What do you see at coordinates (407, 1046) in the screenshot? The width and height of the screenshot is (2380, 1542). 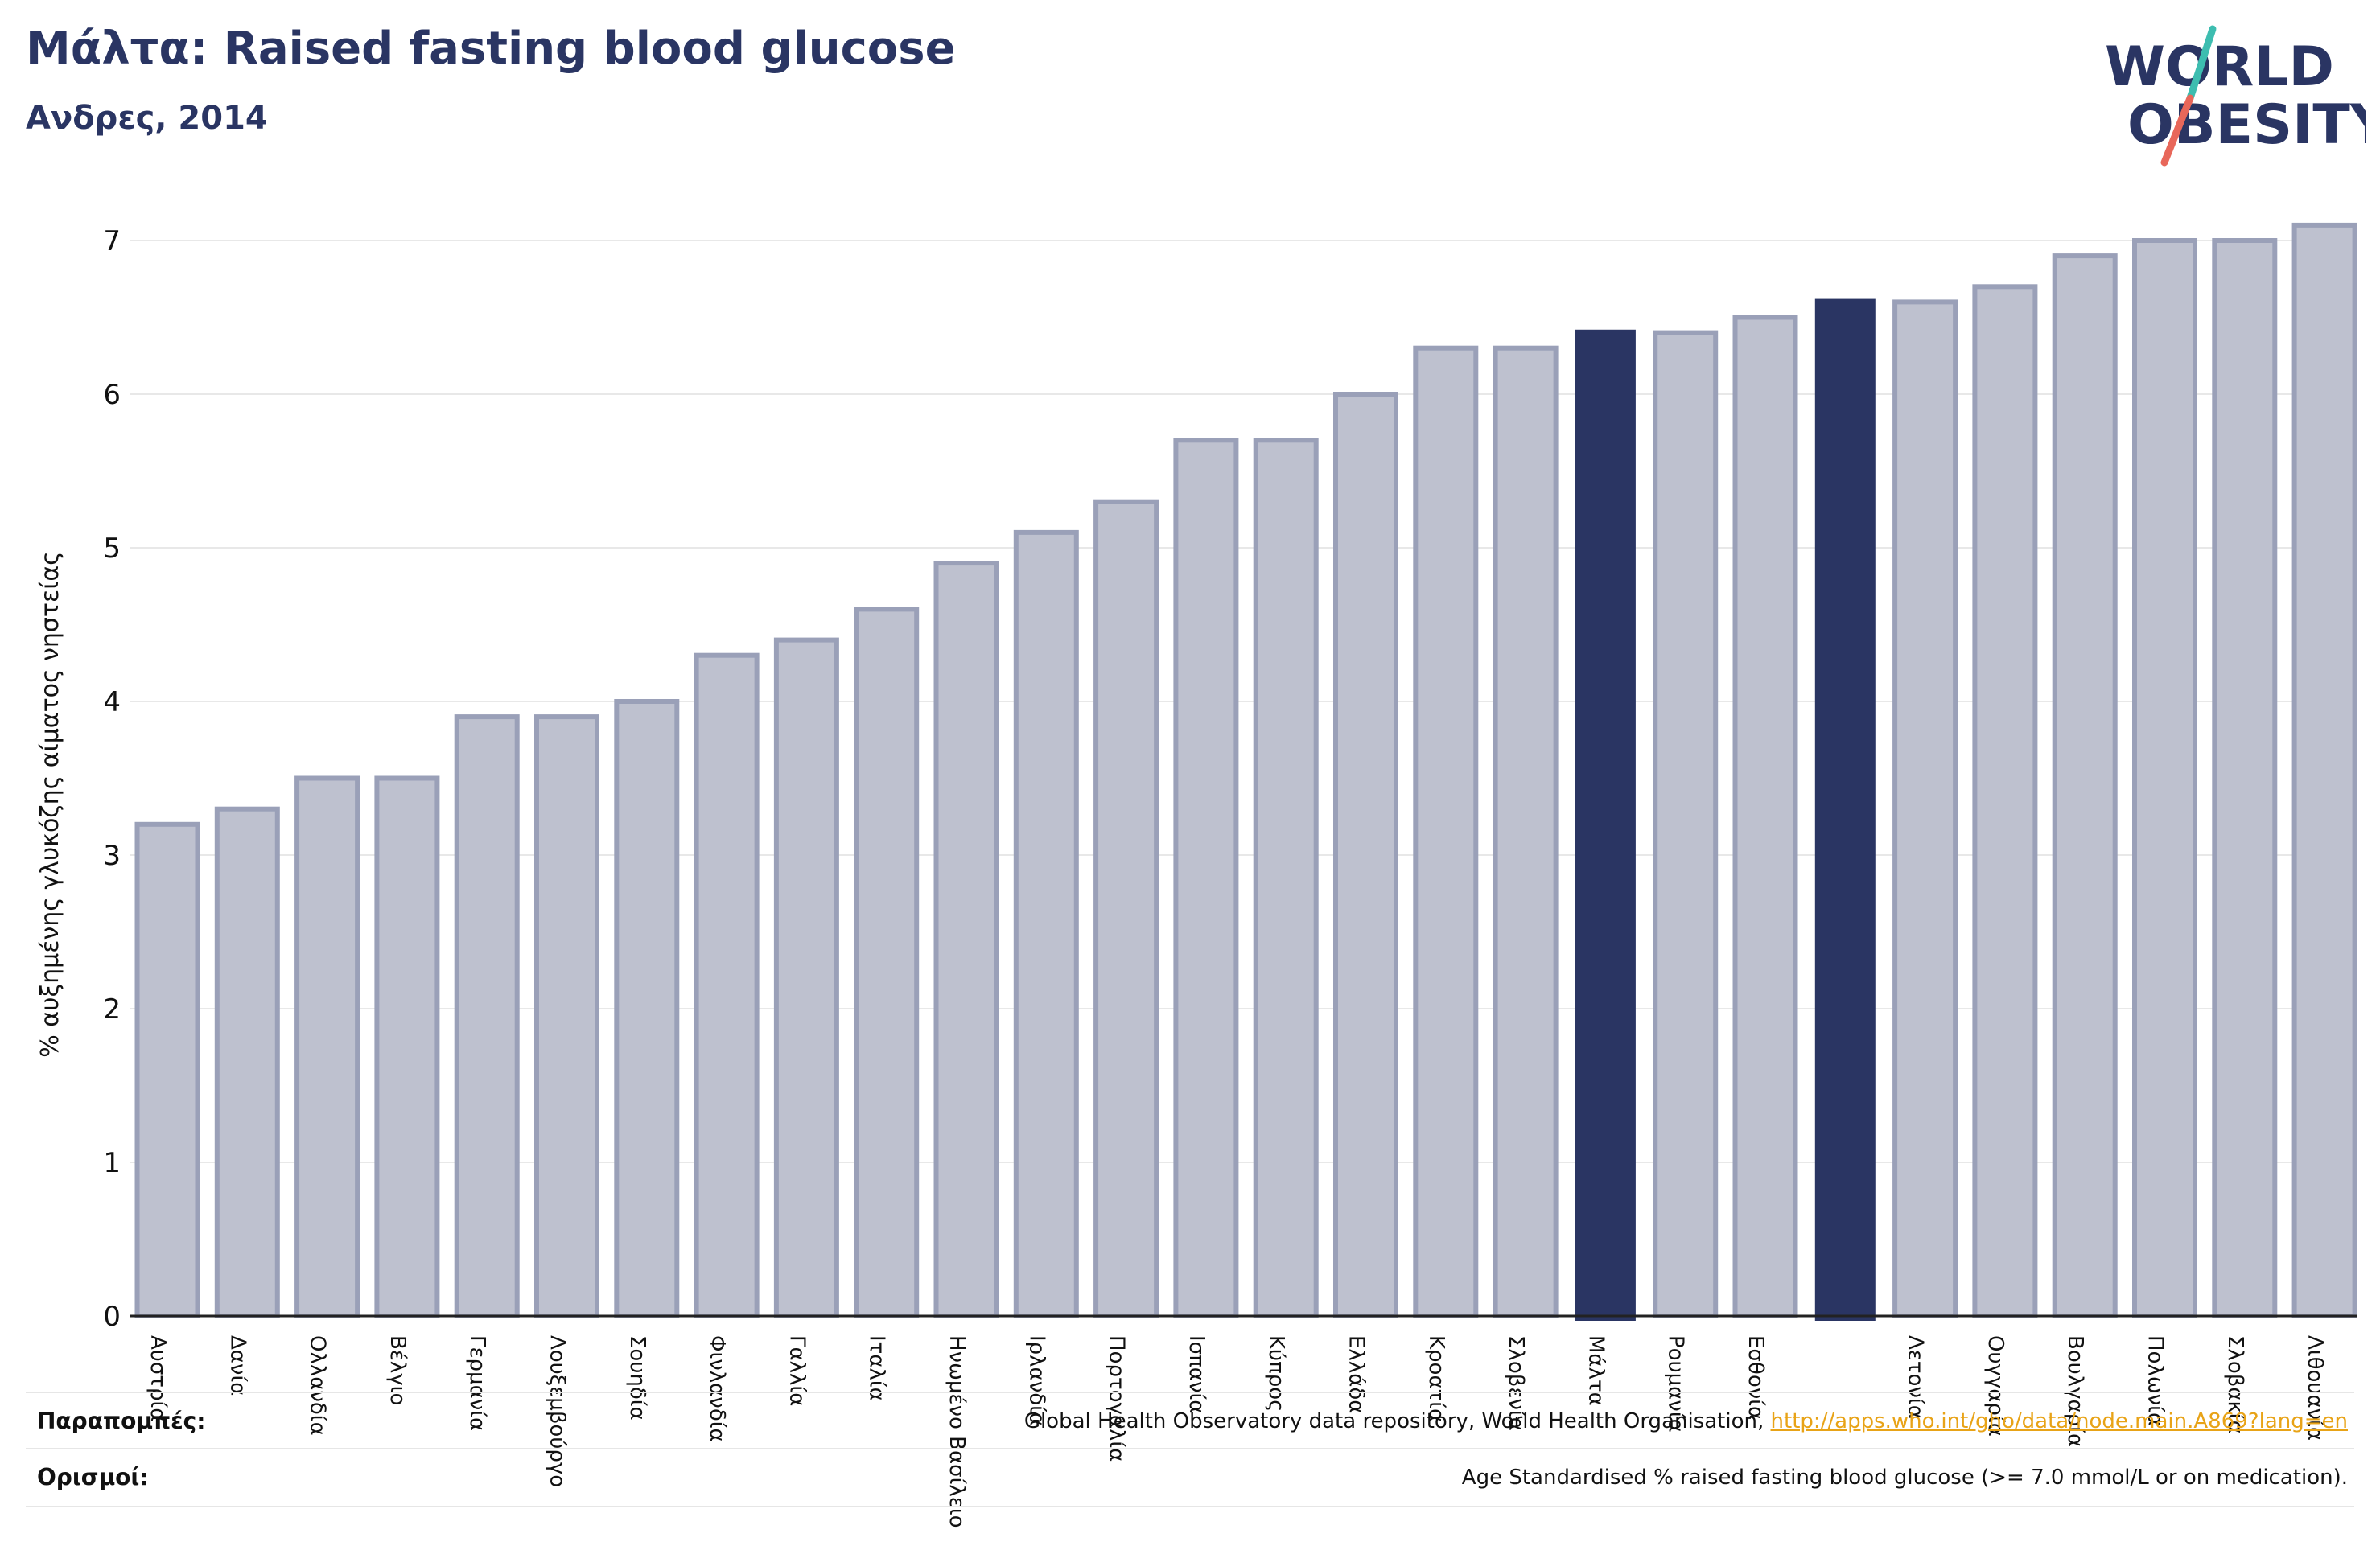 I see `bar-Βέλγιο` at bounding box center [407, 1046].